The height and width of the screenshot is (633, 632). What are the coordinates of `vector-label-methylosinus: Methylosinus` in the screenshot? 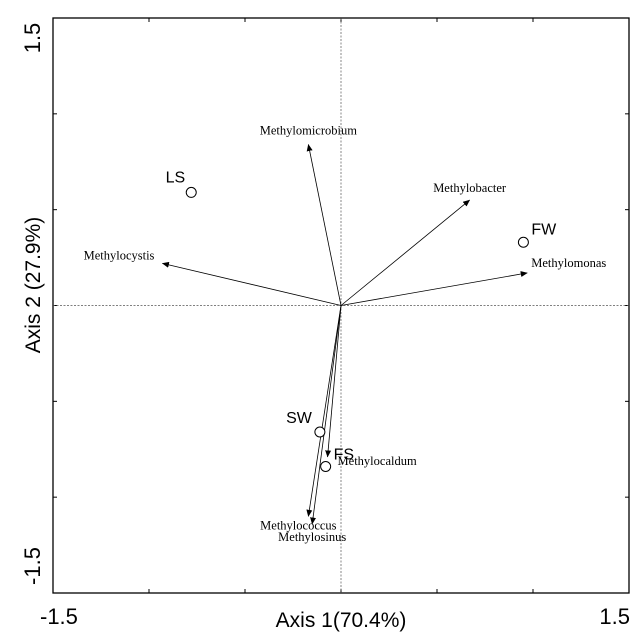 It's located at (312, 537).